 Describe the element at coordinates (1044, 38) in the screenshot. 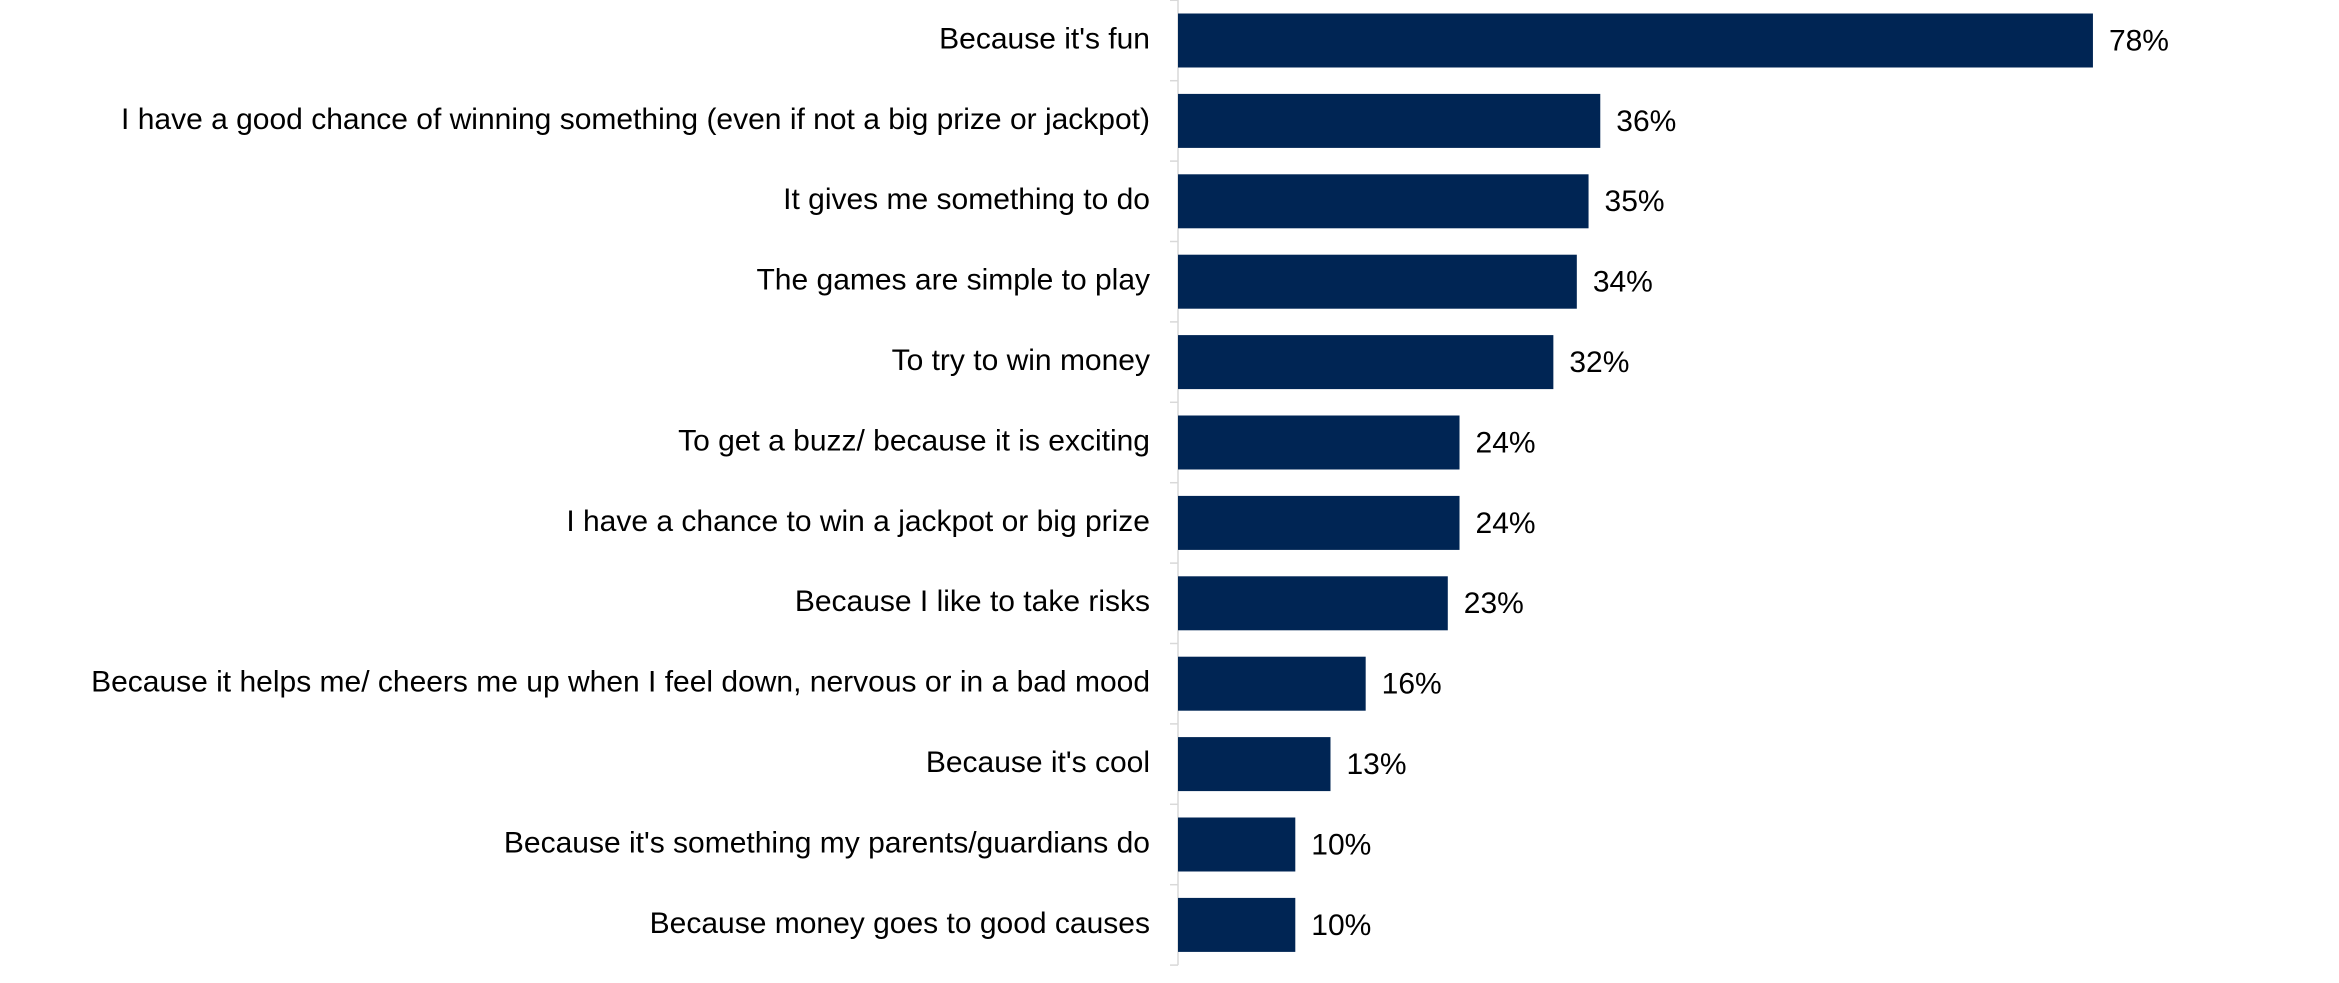

I see `category-label: Because it's fun` at that location.